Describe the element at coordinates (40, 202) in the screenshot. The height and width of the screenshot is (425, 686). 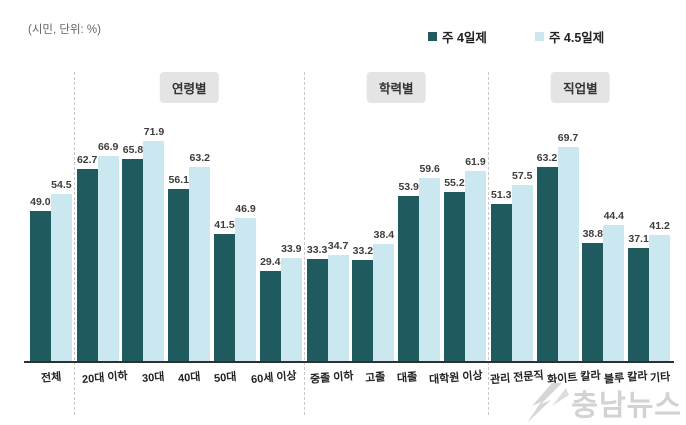
I see `value-label: 49.0` at that location.